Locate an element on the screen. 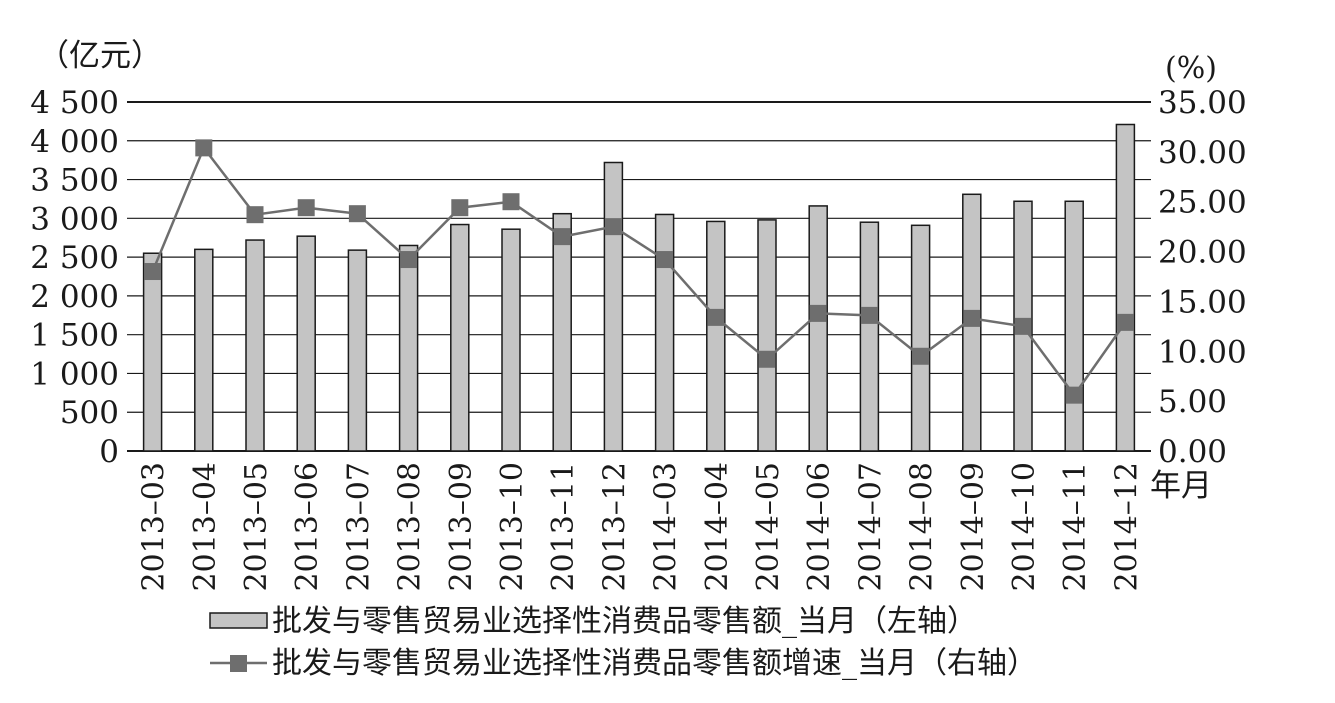 The width and height of the screenshot is (1335, 703). right-tick-label: 35.00 is located at coordinates (1202, 103).